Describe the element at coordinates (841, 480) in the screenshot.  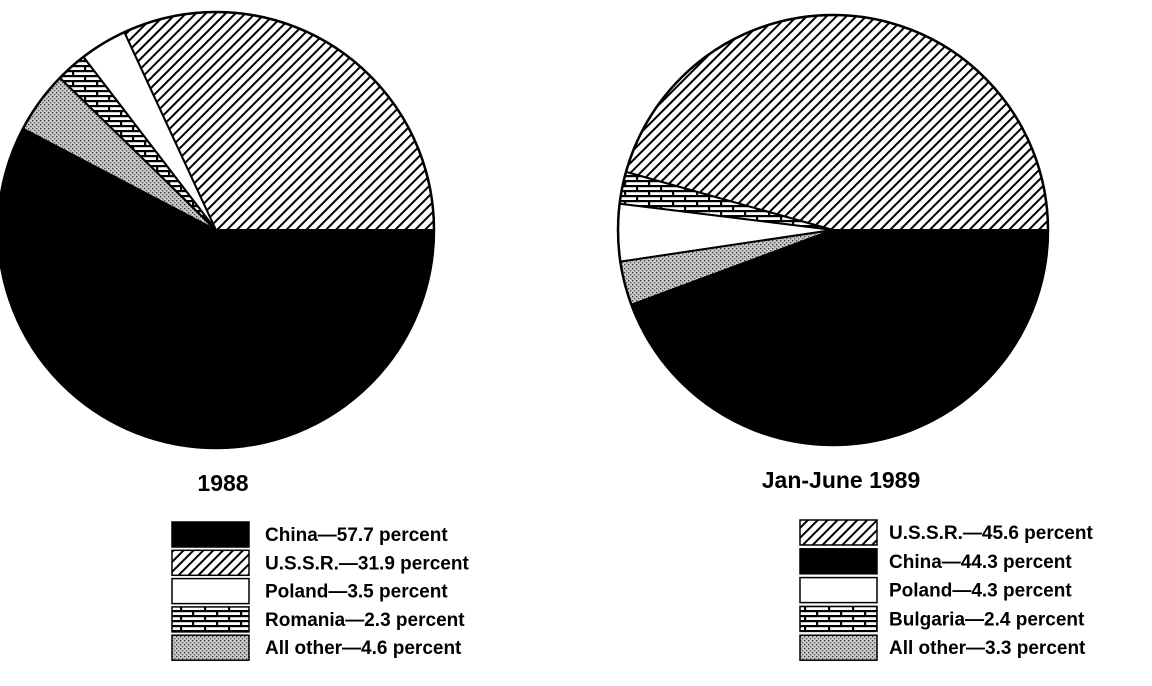
I see `pie-title: Jan-June 1989` at that location.